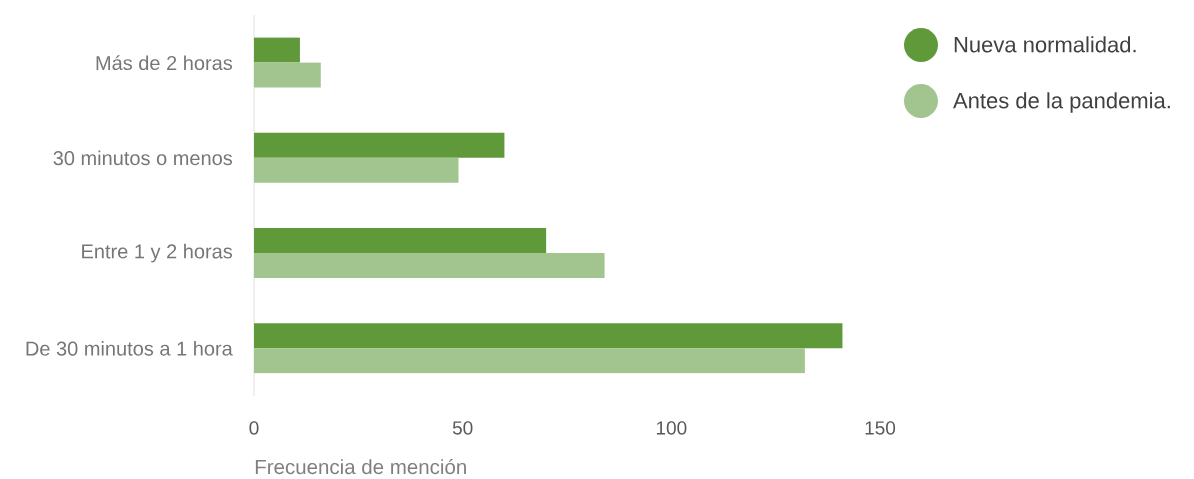  What do you see at coordinates (143, 158) in the screenshot?
I see `y-tick-label: 30 minutos o menos` at bounding box center [143, 158].